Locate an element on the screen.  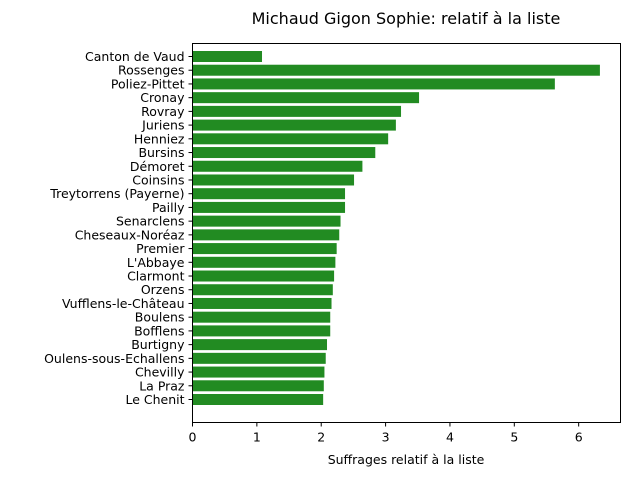
y-tick-label: Premier is located at coordinates (160, 248).